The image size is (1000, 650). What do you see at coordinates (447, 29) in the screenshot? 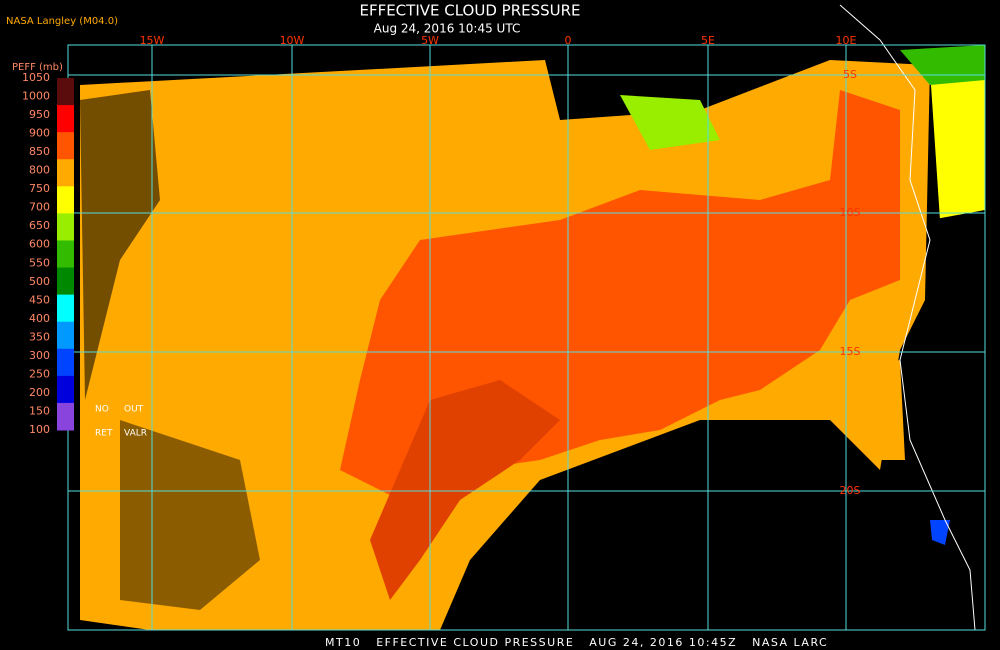
I see `subtitle: Aug 24, 2016 10:45 UTC` at bounding box center [447, 29].